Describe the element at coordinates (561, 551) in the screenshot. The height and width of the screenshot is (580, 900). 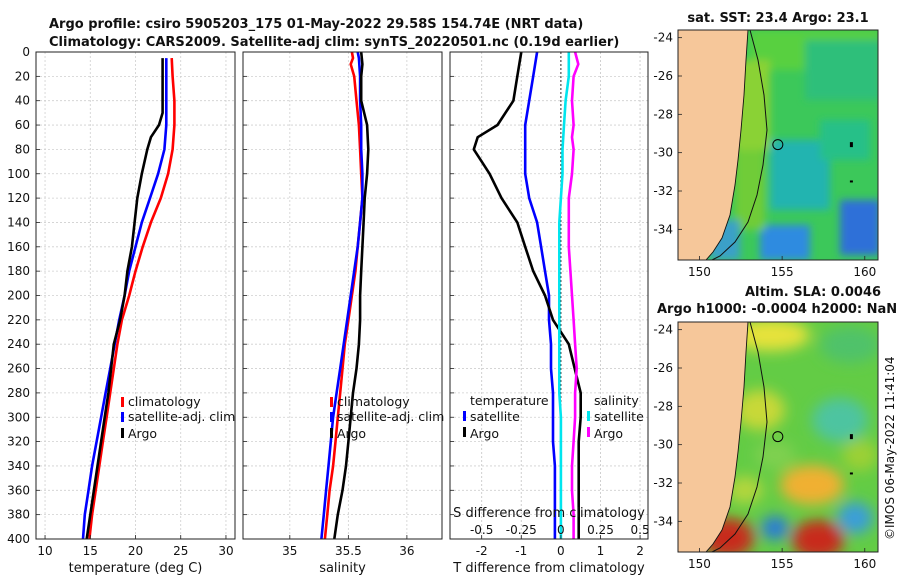
I see `x-tick-label: 0` at that location.